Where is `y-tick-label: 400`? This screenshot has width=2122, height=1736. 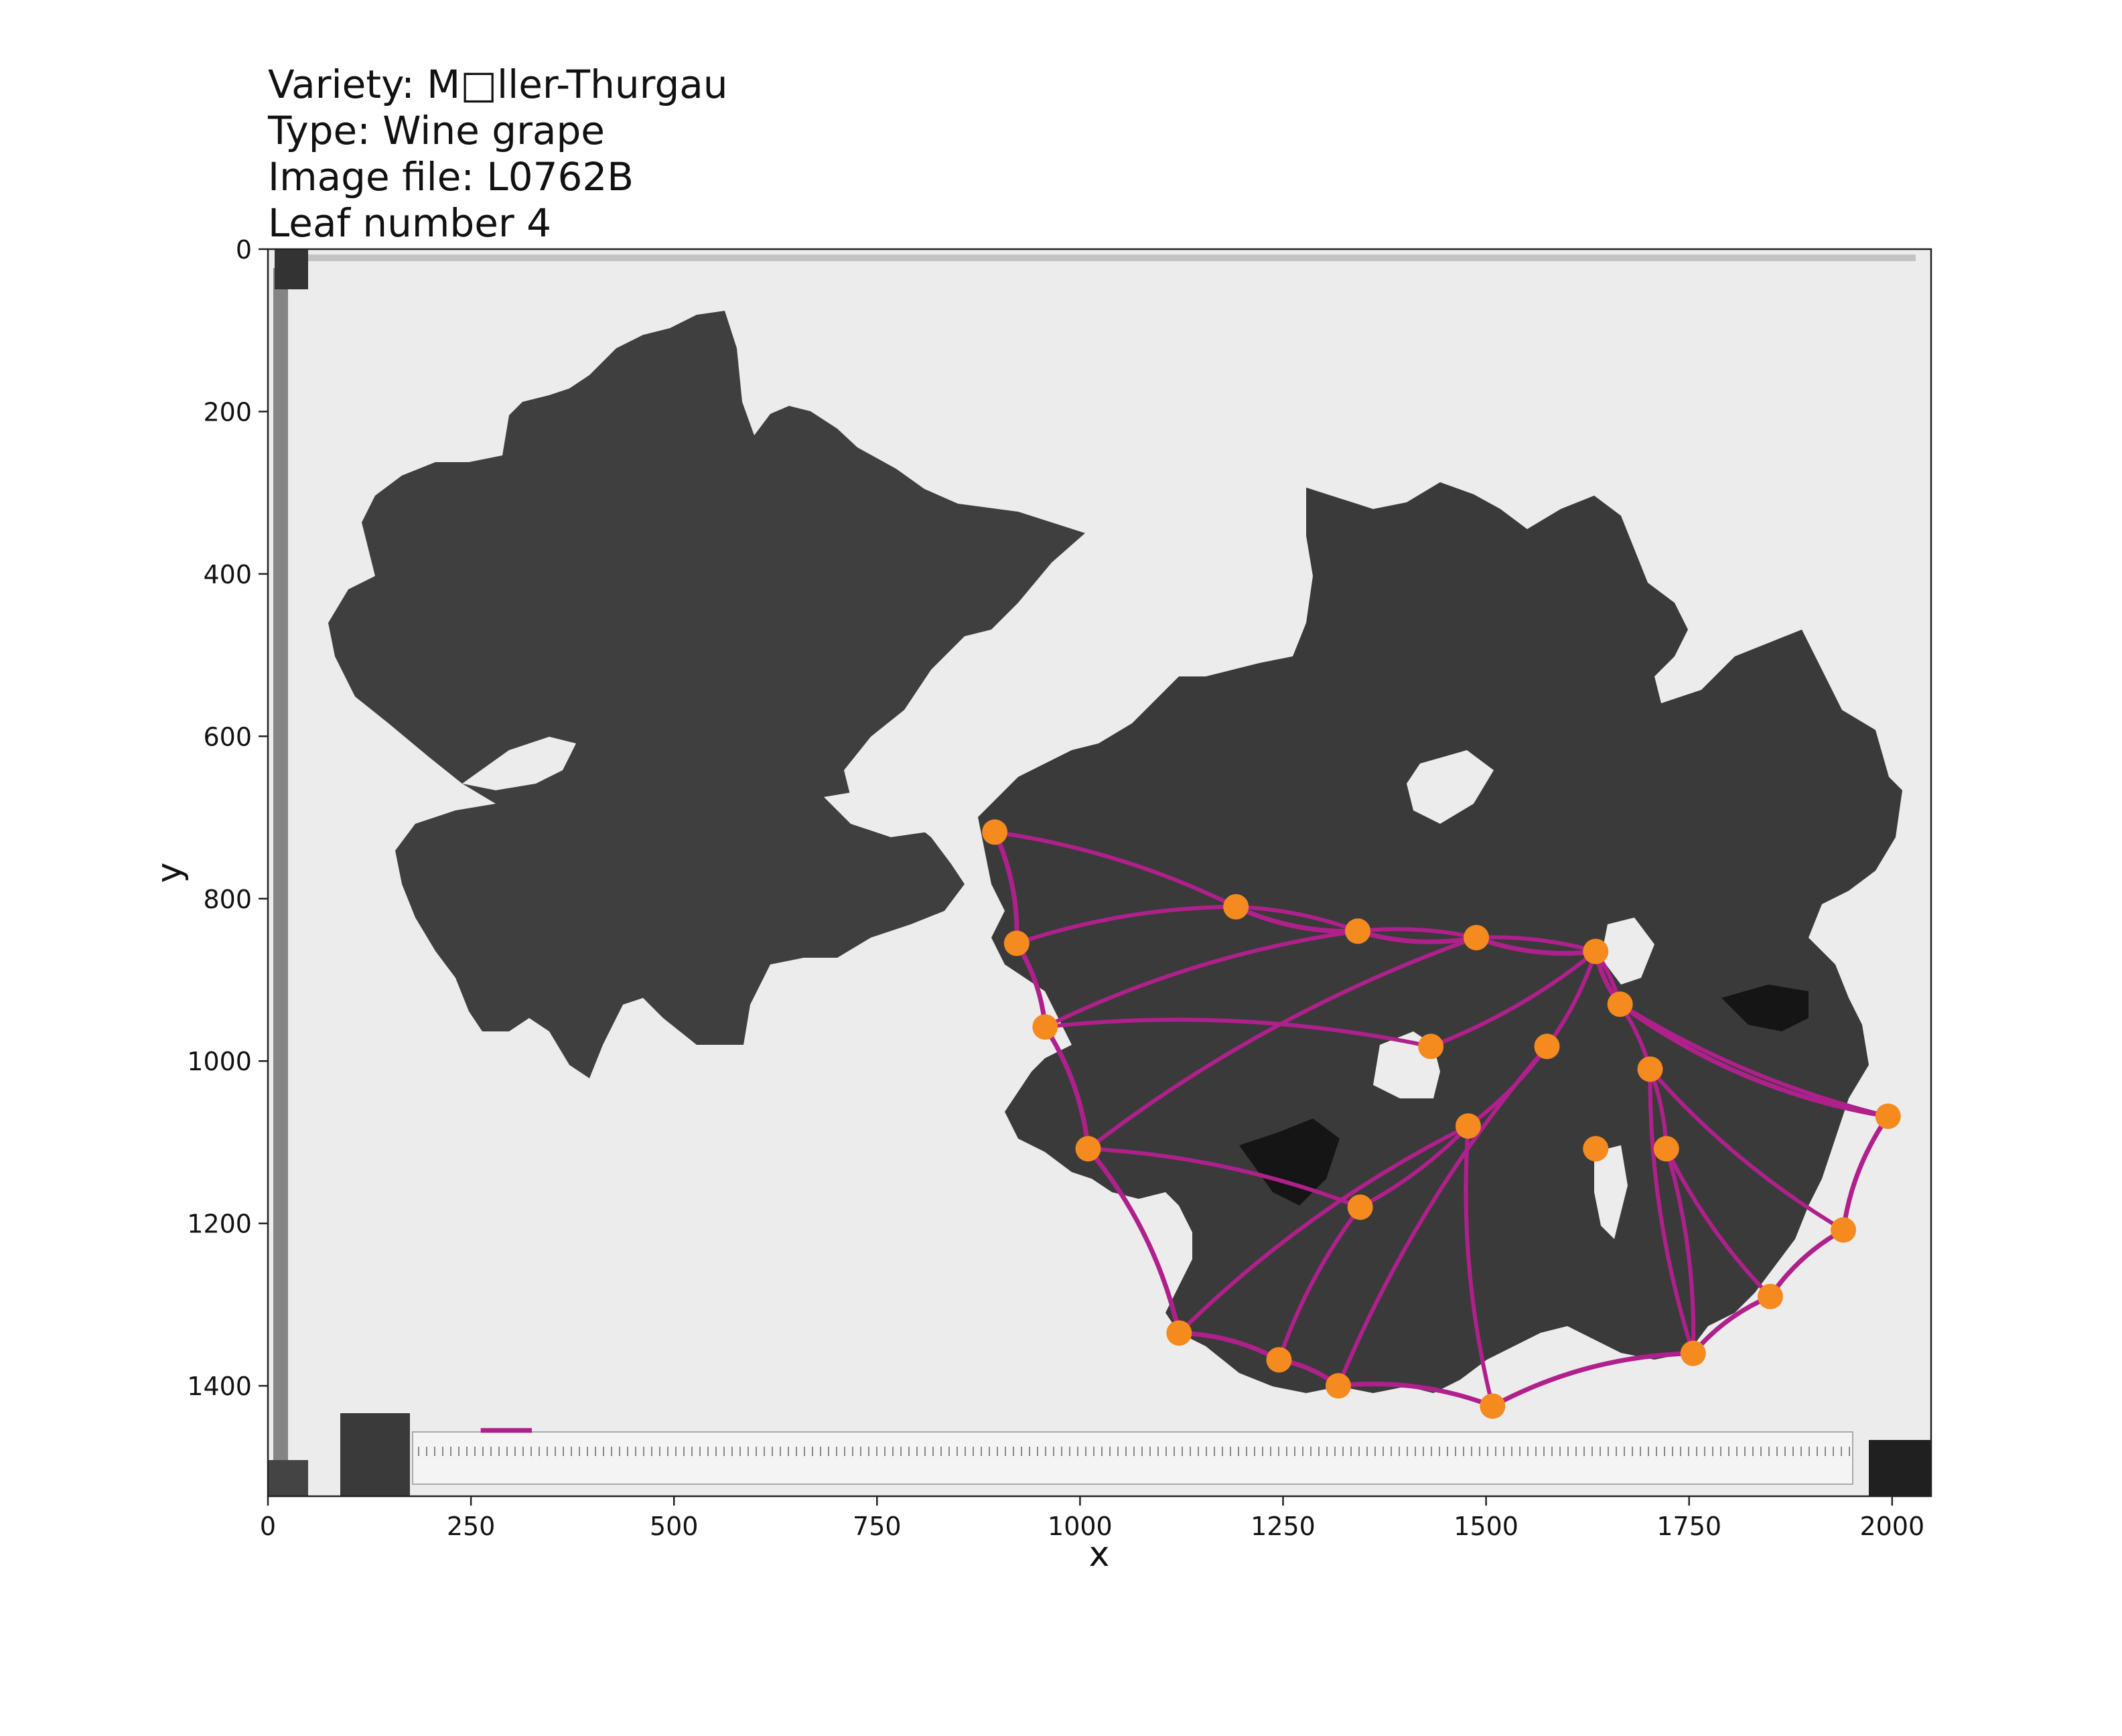 y-tick-label: 400 is located at coordinates (227, 574).